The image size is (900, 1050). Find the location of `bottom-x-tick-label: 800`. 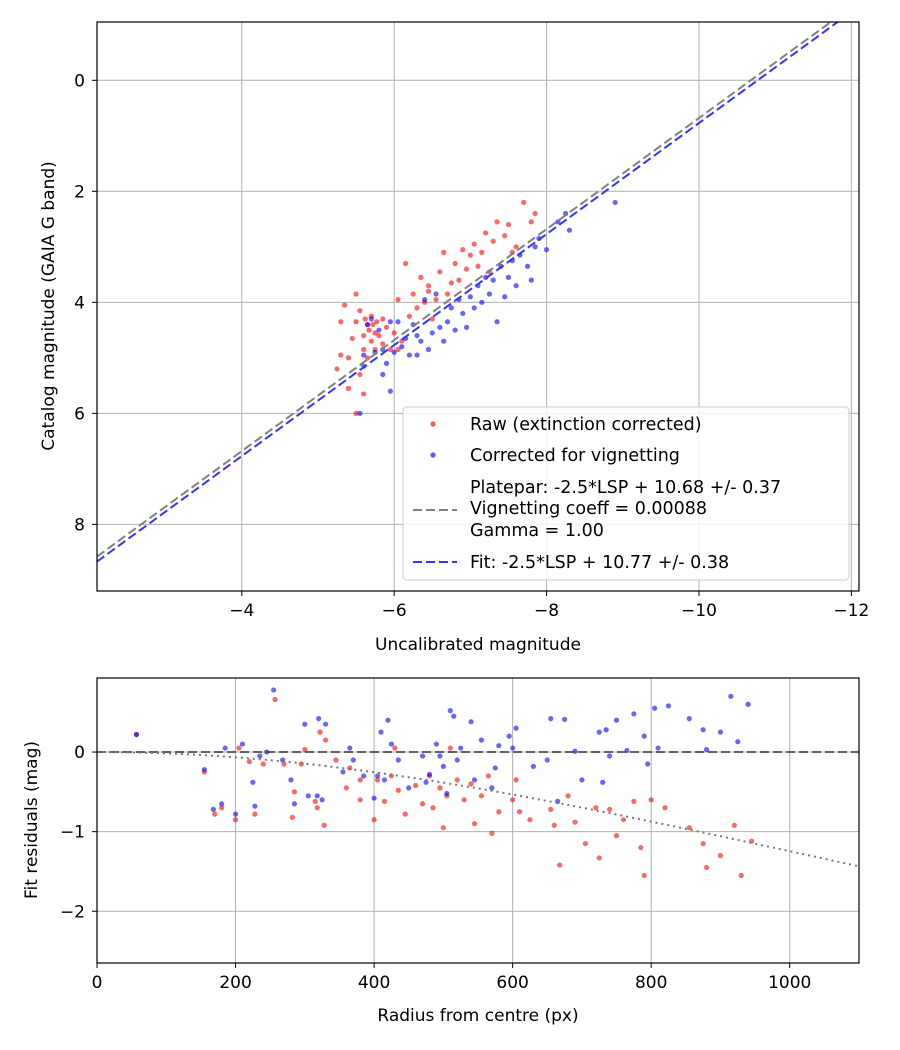

bottom-x-tick-label: 800 is located at coordinates (651, 983).